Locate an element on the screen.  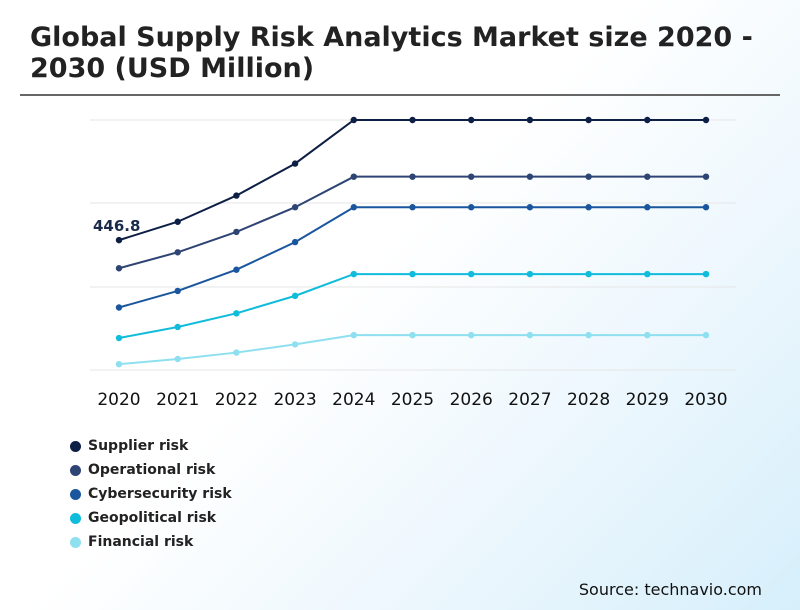
x-tick-label: 2030 is located at coordinates (705, 400).